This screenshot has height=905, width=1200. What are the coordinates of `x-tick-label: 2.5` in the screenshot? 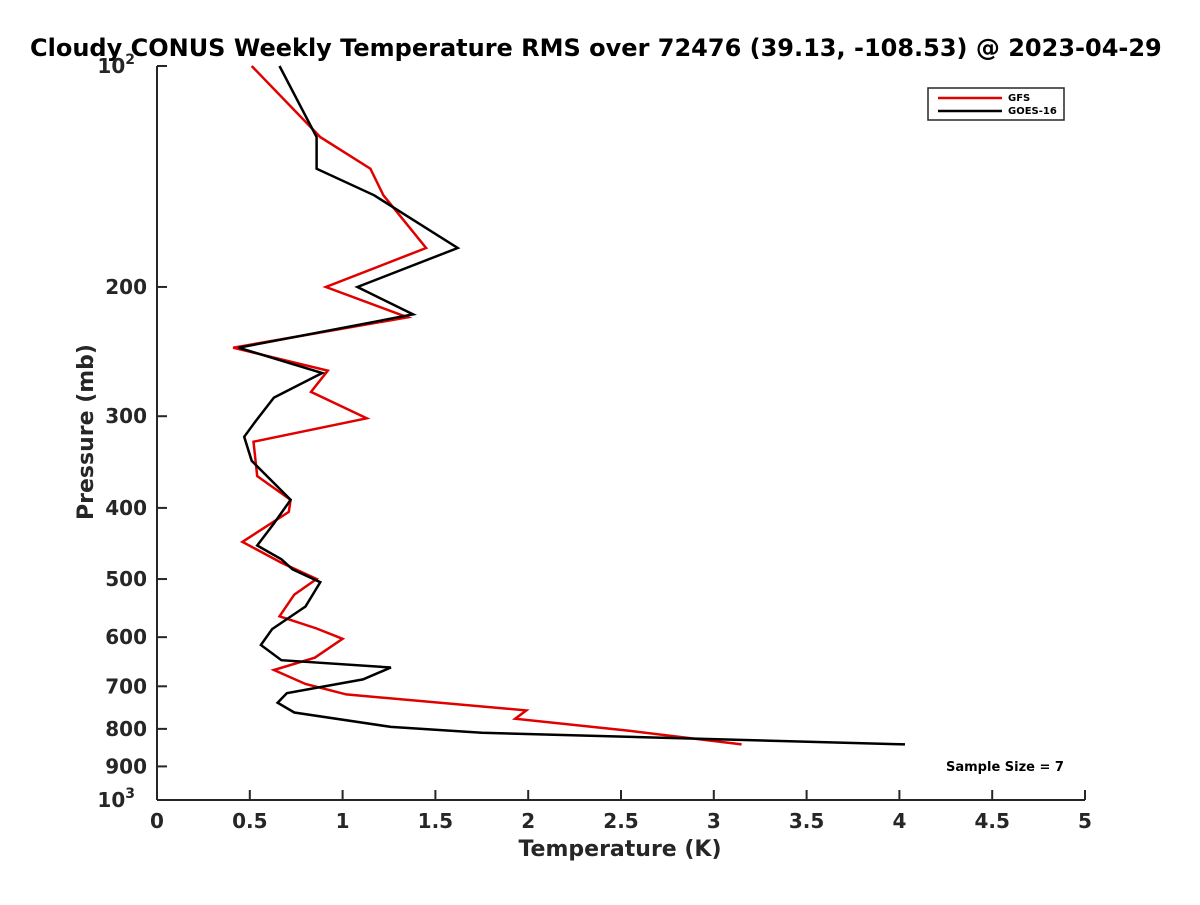 It's located at (620, 821).